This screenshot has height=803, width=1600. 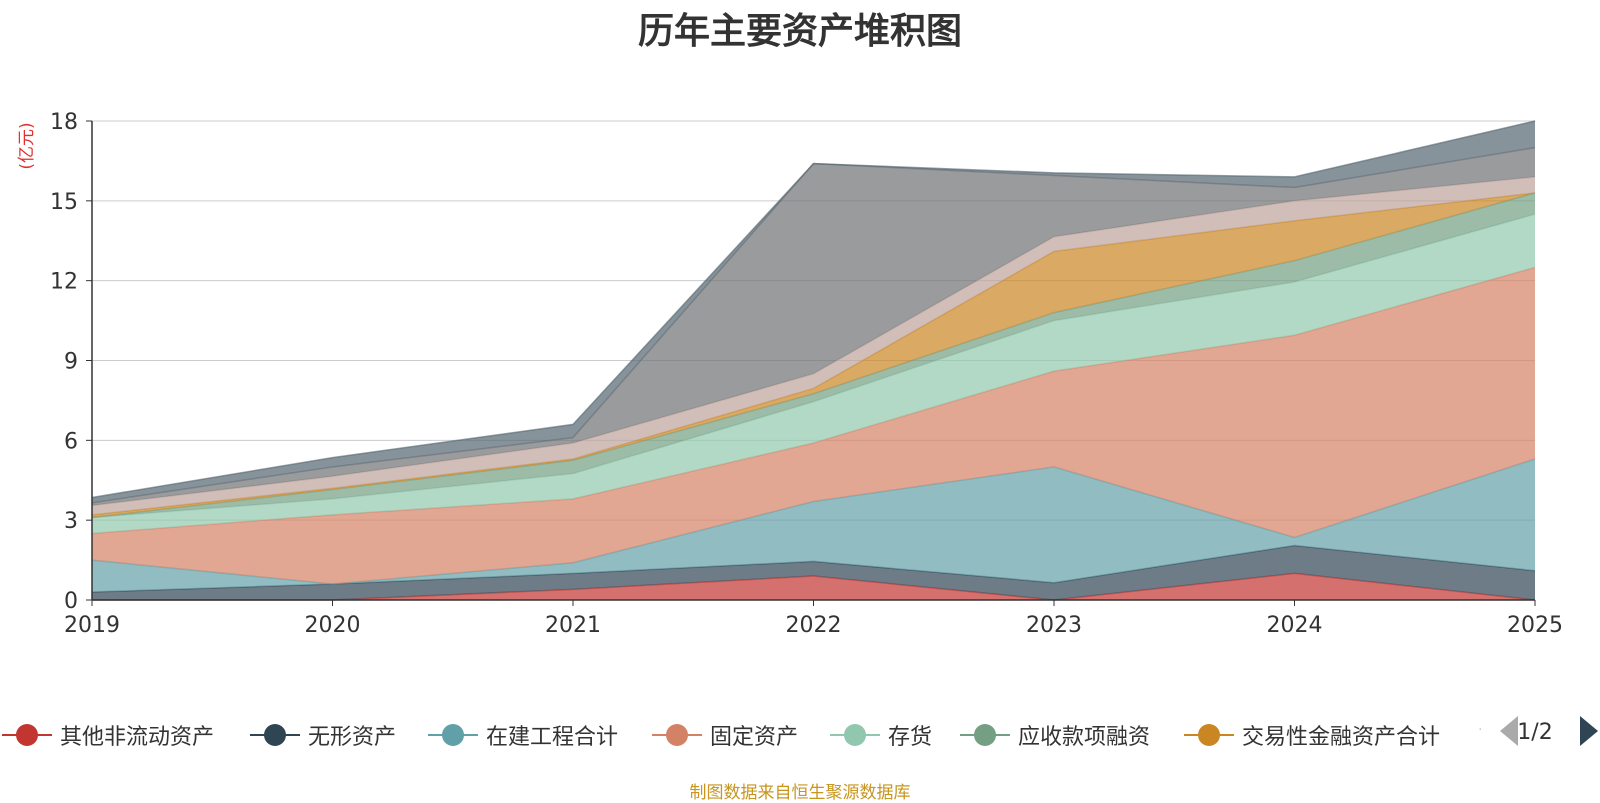 What do you see at coordinates (799, 31) in the screenshot?
I see `chart-title: 历年主要资产堆积图` at bounding box center [799, 31].